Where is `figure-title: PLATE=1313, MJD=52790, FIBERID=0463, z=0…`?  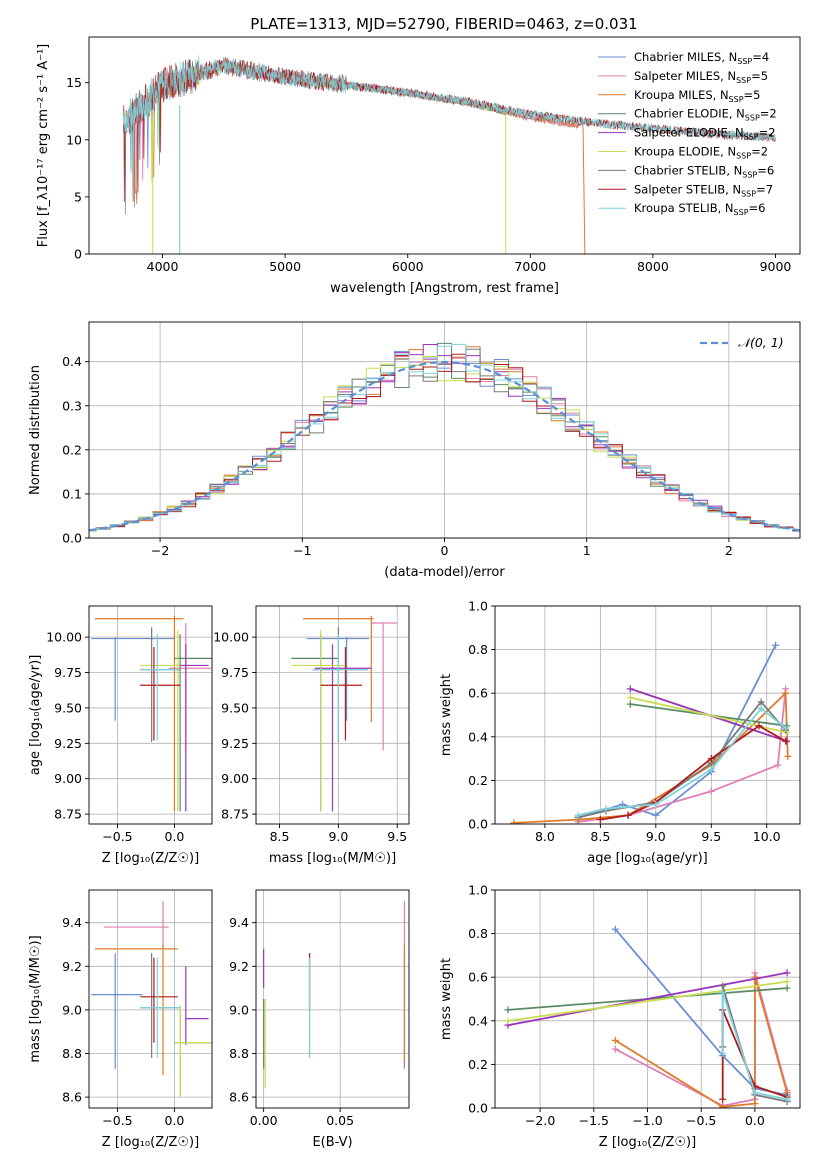 figure-title: PLATE=1313, MJD=52790, FIBERID=0463, z=0… is located at coordinates (443, 24).